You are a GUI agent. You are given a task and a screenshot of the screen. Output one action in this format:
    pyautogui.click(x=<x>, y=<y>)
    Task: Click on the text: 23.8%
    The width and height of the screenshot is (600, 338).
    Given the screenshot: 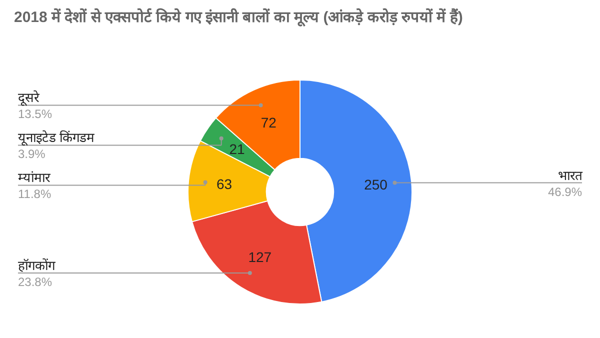 What is the action you would take?
    pyautogui.click(x=35, y=281)
    